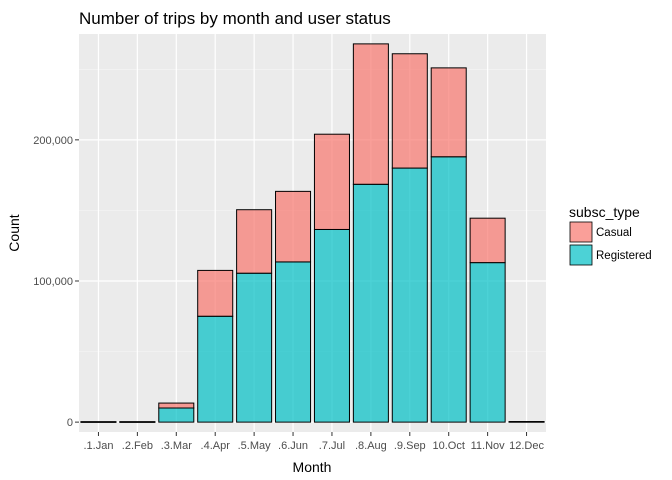 The width and height of the screenshot is (672, 480). I want to click on y-tick-label: 200,000, so click(53, 141).